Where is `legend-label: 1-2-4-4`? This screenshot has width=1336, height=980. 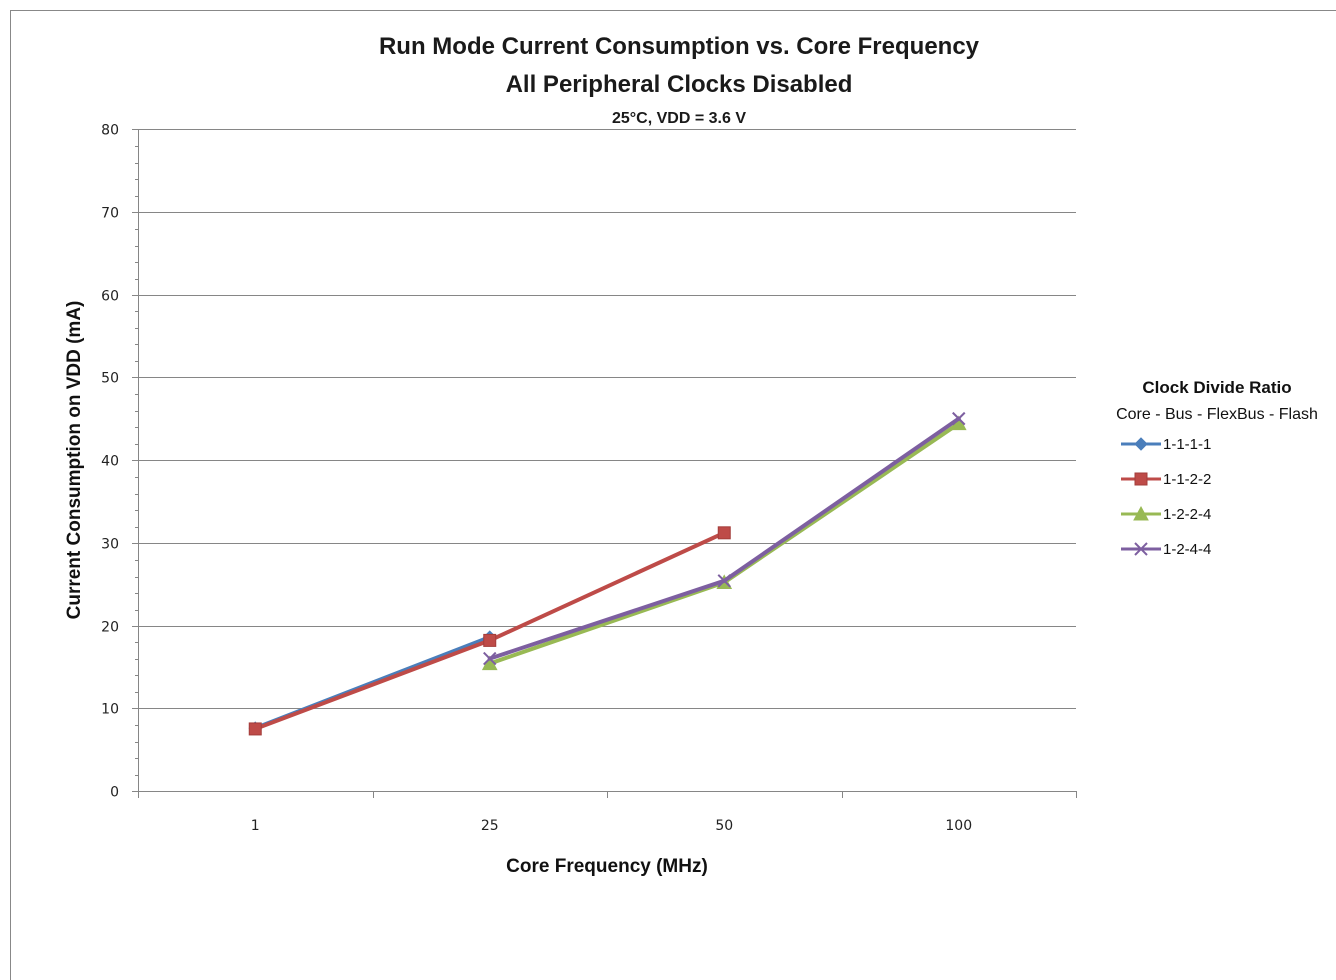 legend-label: 1-2-4-4 is located at coordinates (1187, 549).